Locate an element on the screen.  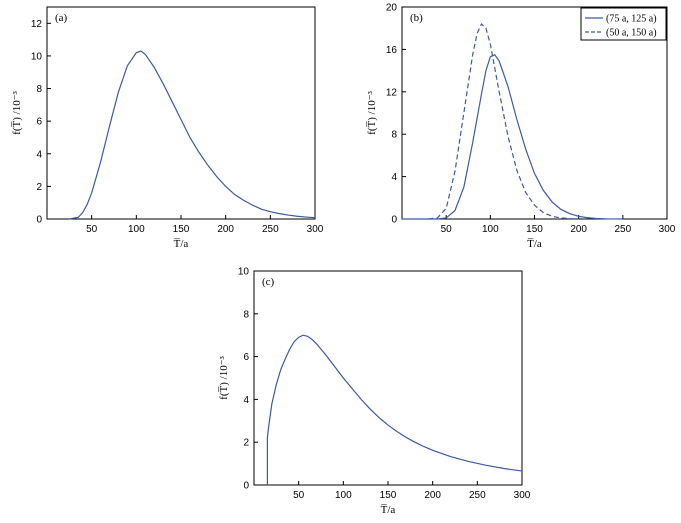
series-line-75-a-125-a is located at coordinates (512, 136).